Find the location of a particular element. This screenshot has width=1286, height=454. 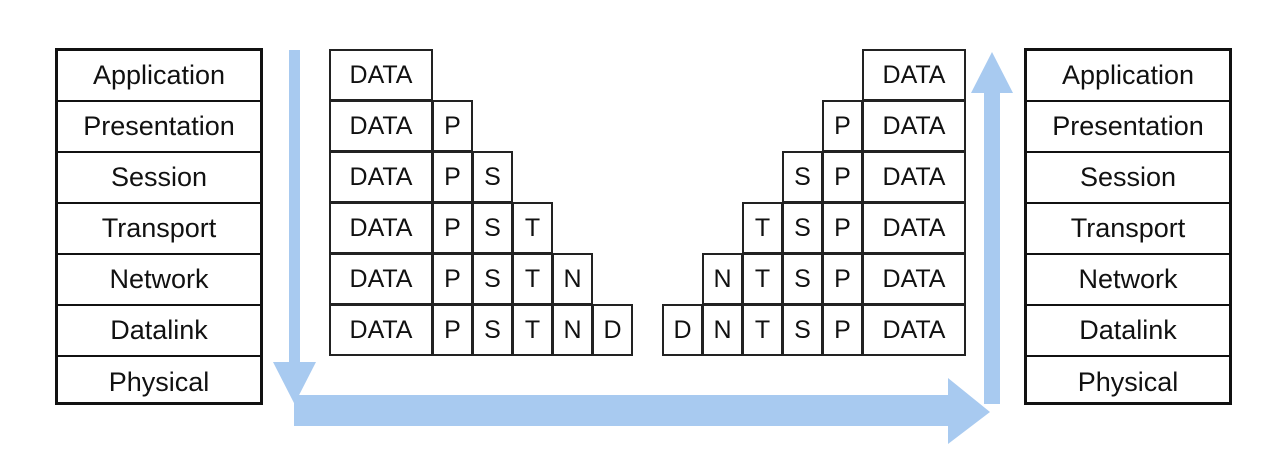

up-arrow is located at coordinates (992, 228).